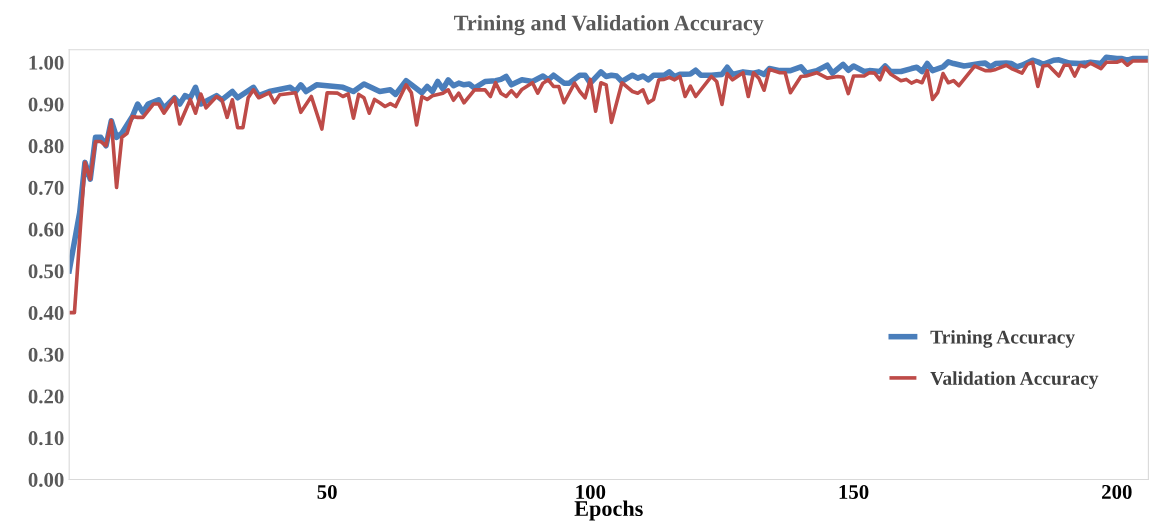 This screenshot has height=524, width=1153. Describe the element at coordinates (46, 104) in the screenshot. I see `y-tick-label: 0.90` at that location.